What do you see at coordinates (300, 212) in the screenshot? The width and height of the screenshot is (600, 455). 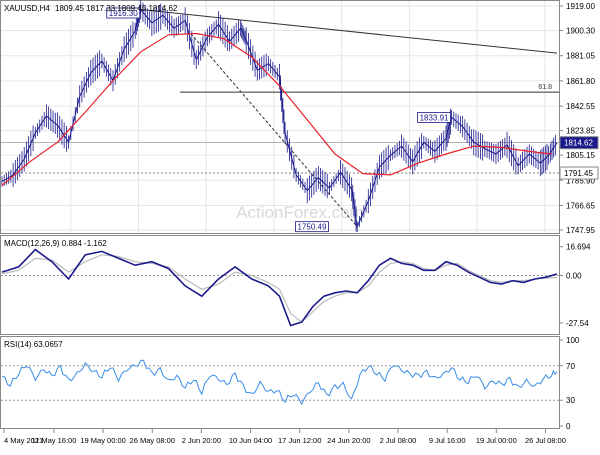 I see `watermark: ActionForex.com` at bounding box center [300, 212].